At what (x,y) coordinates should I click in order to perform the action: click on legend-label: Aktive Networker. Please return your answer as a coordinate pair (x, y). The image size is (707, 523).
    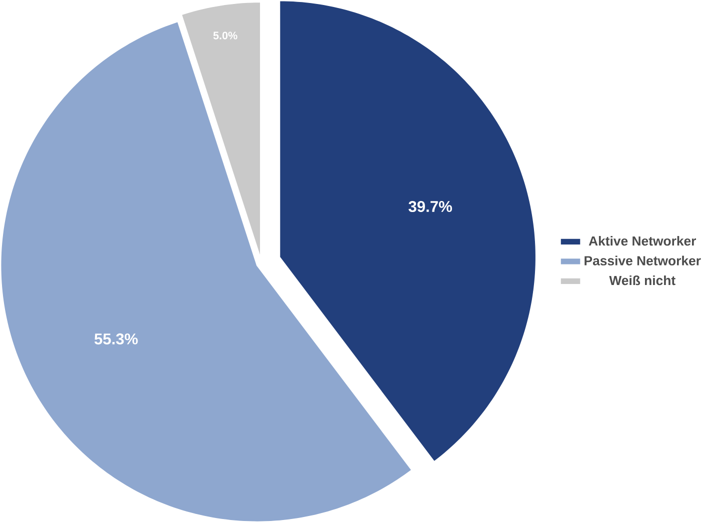
    Looking at the image, I should click on (642, 241).